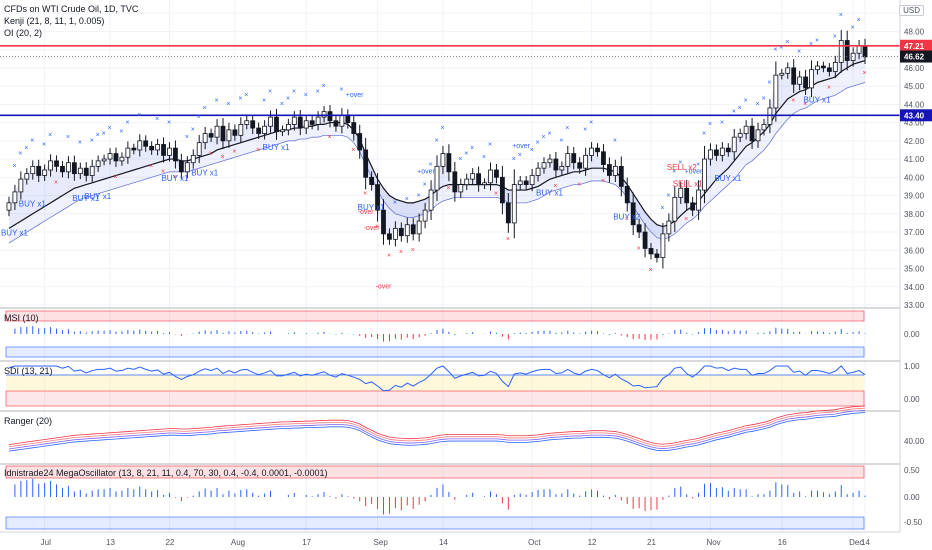  What do you see at coordinates (914, 287) in the screenshot?
I see `price-tick-label: 34.00` at bounding box center [914, 287].